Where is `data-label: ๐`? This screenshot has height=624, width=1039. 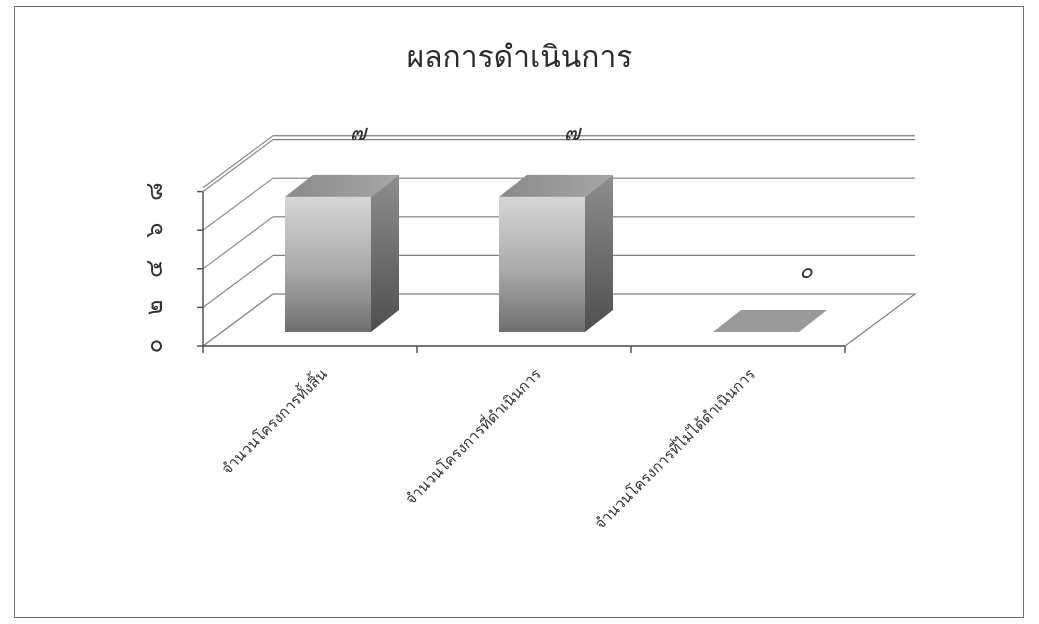 data-label: ๐ is located at coordinates (806, 271).